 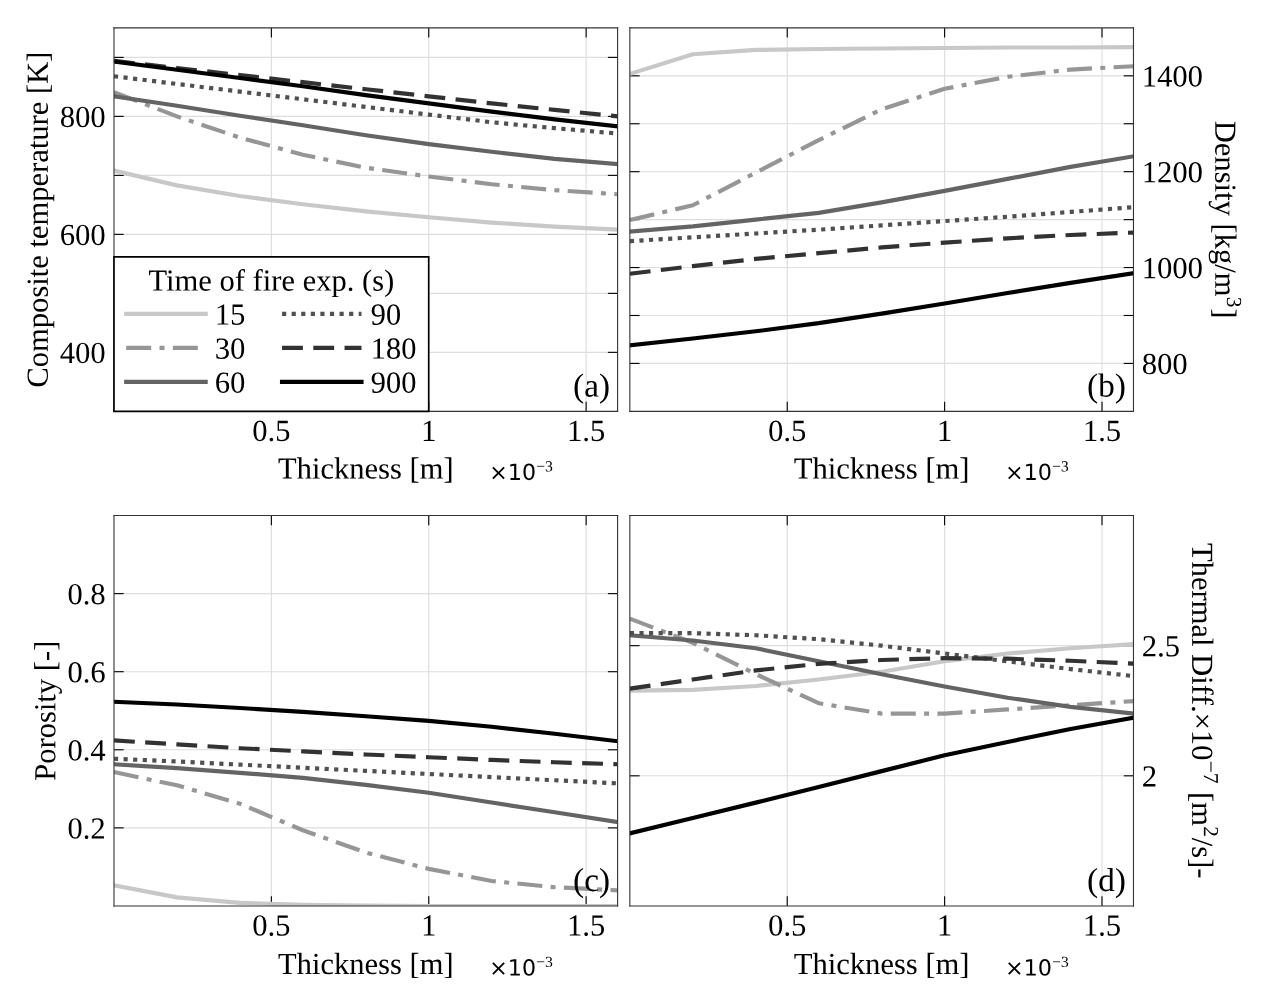 I want to click on y2-axis-title: Thermal Diff.×10$^{−7}$ [m$^{2}$/s]-, so click(x=1203, y=710).